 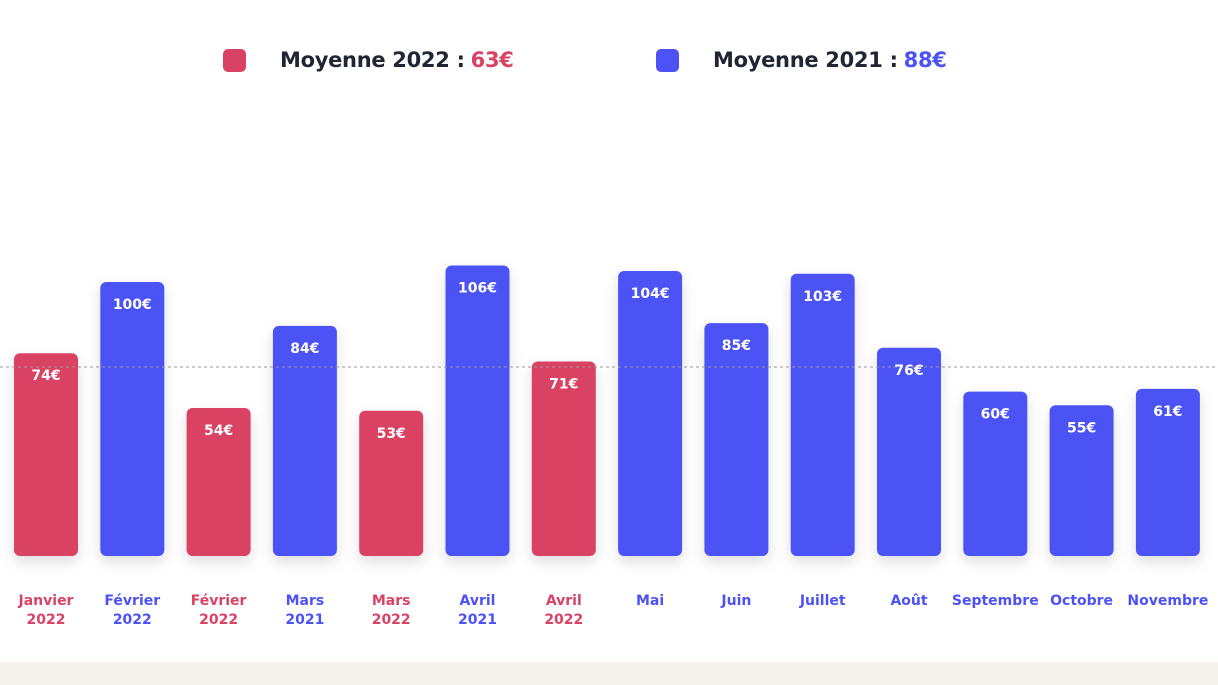 I want to click on x-label-line1-2: Février, so click(x=219, y=601).